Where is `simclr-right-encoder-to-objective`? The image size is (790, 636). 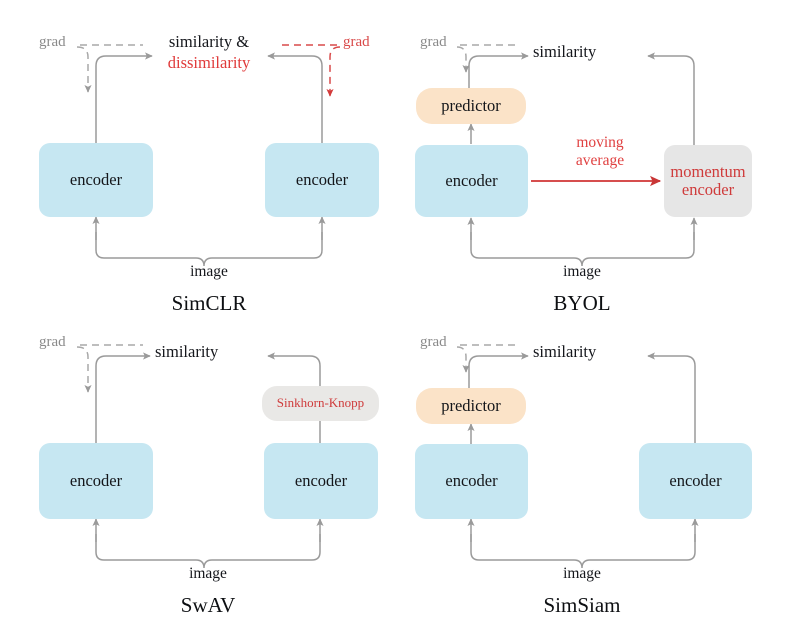 simclr-right-encoder-to-objective is located at coordinates (295, 97).